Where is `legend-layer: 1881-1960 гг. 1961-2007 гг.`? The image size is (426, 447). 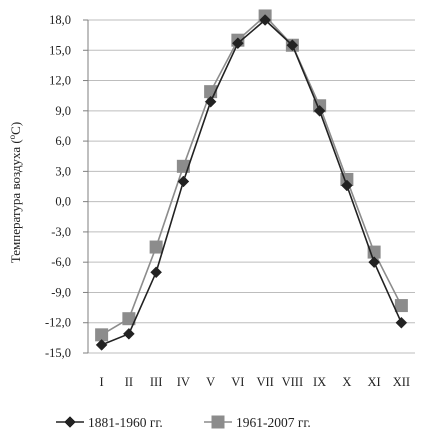
legend-layer: 1881-1960 гг. 1961-2007 гг. is located at coordinates (183, 422).